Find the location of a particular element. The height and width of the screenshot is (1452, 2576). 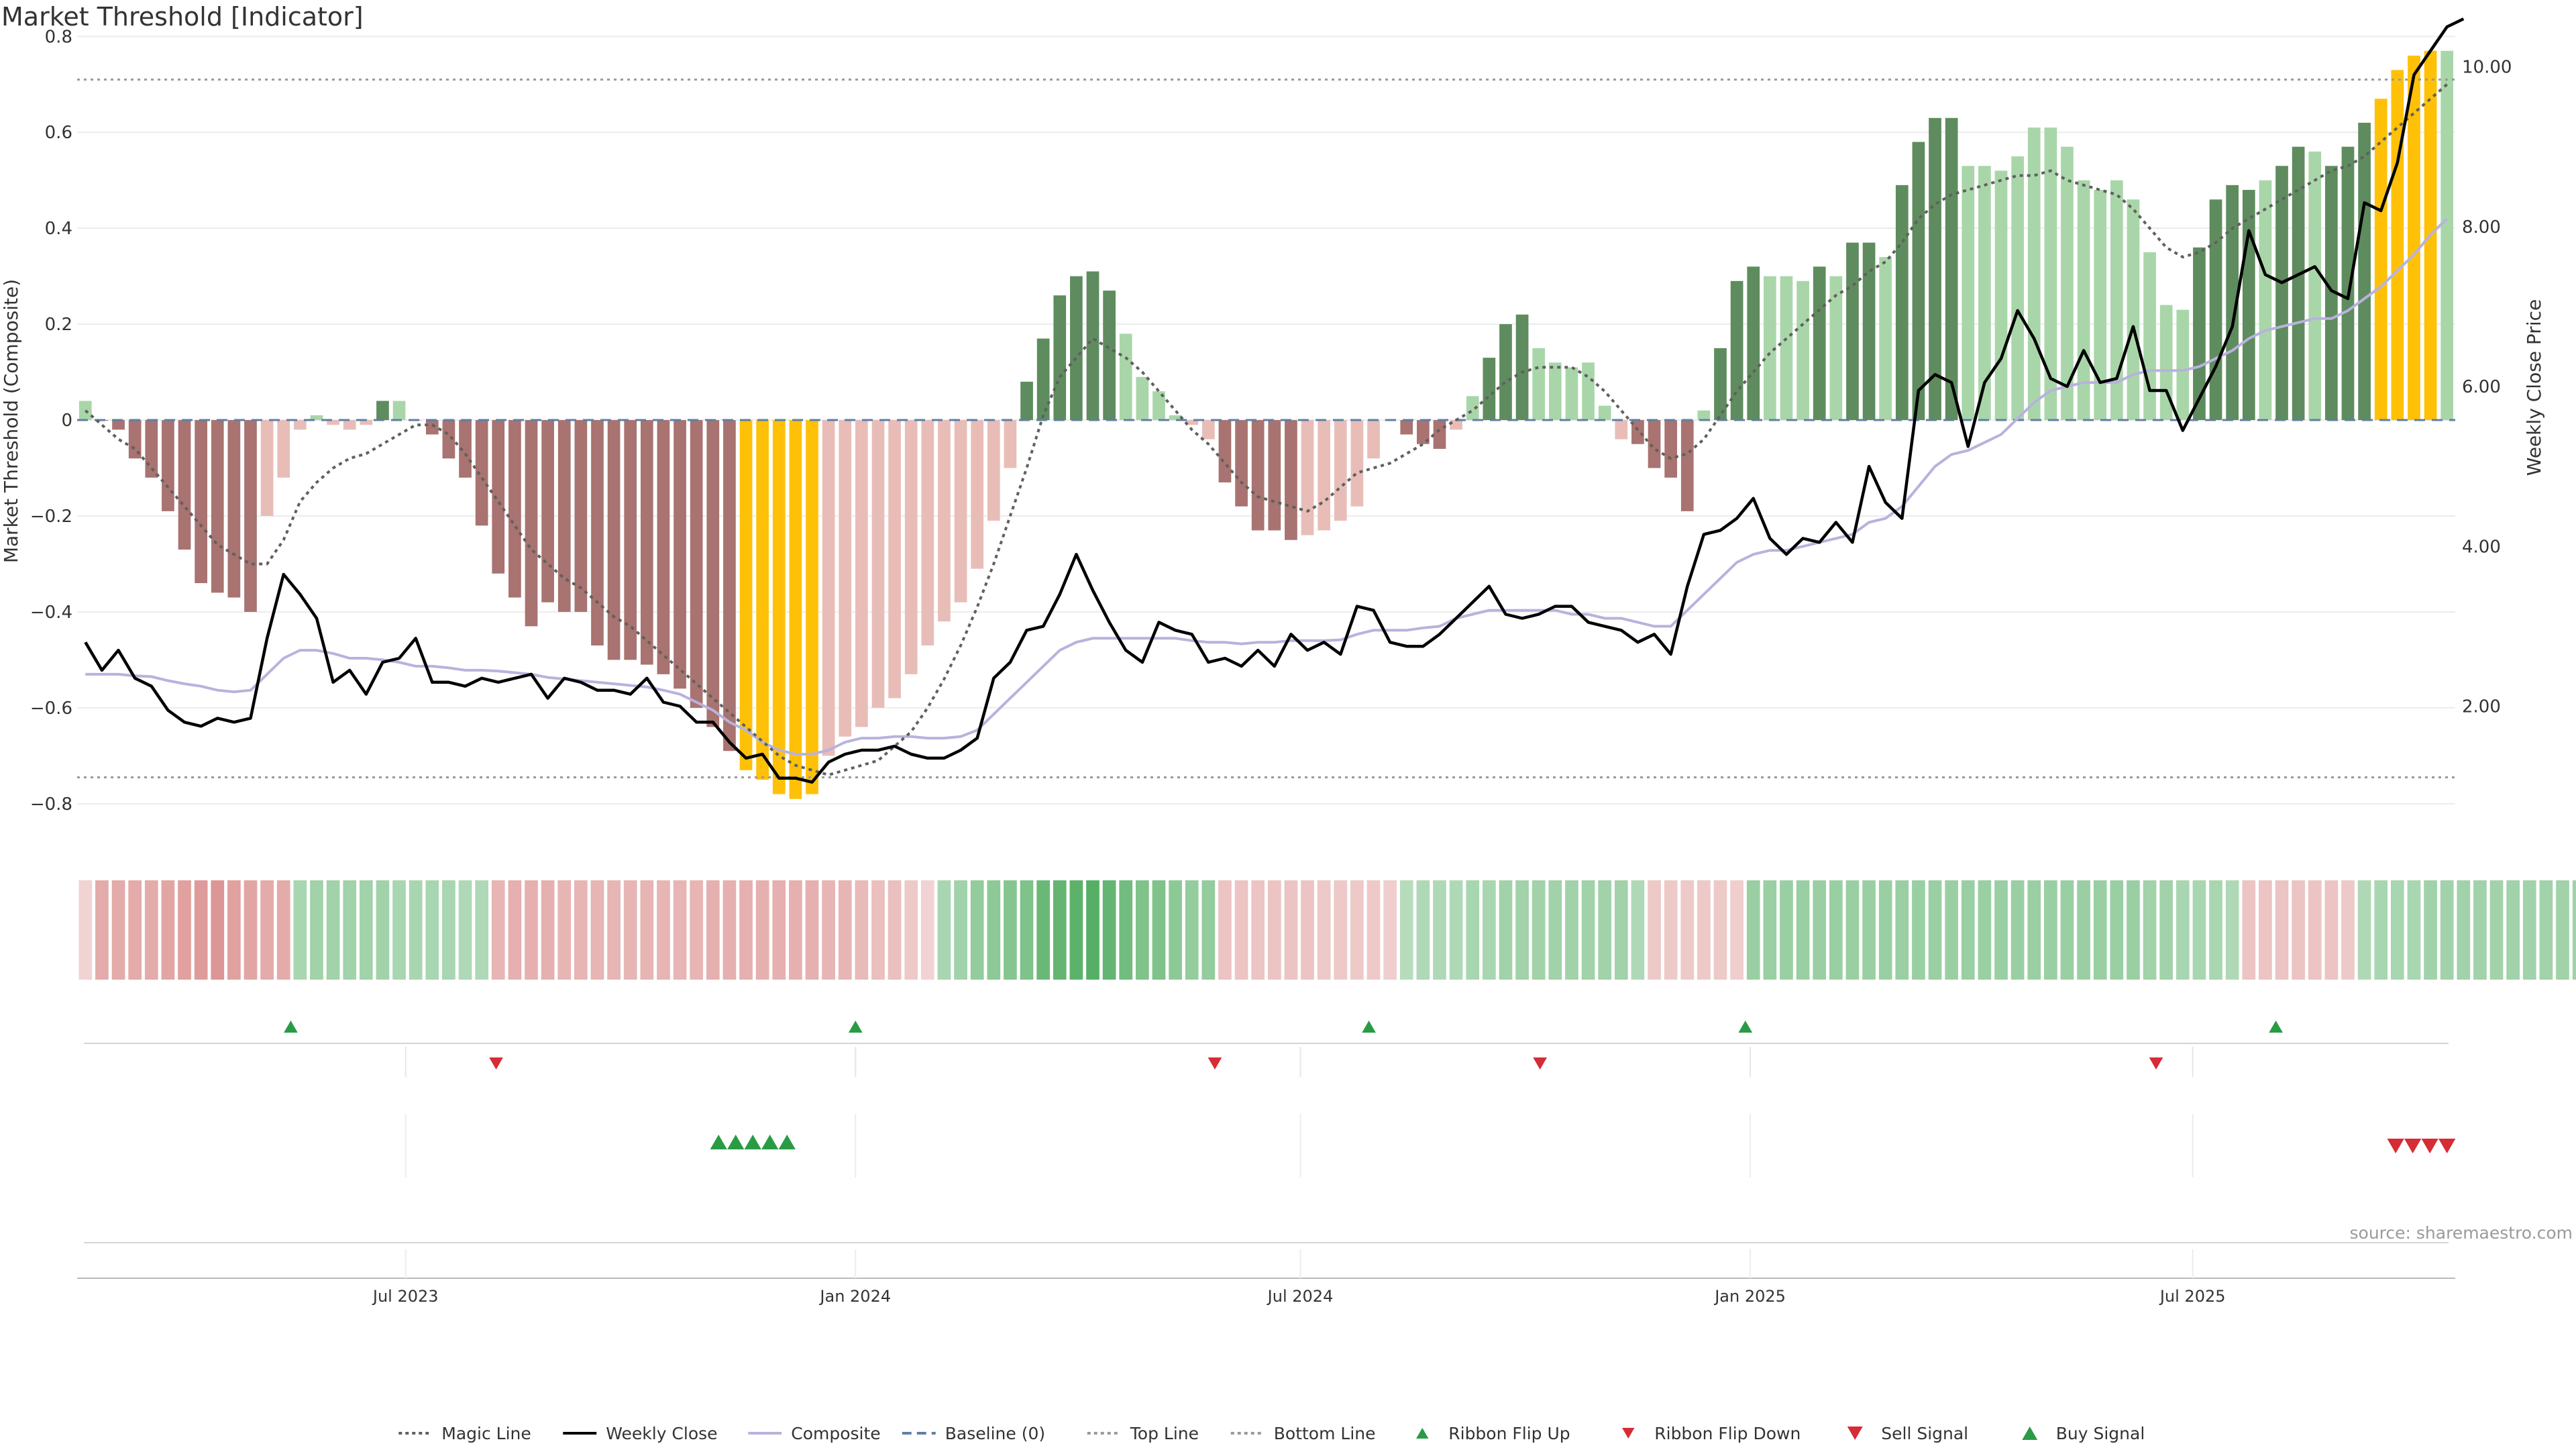

y-axis-label: Market Threshold (Composite) is located at coordinates (11, 421).